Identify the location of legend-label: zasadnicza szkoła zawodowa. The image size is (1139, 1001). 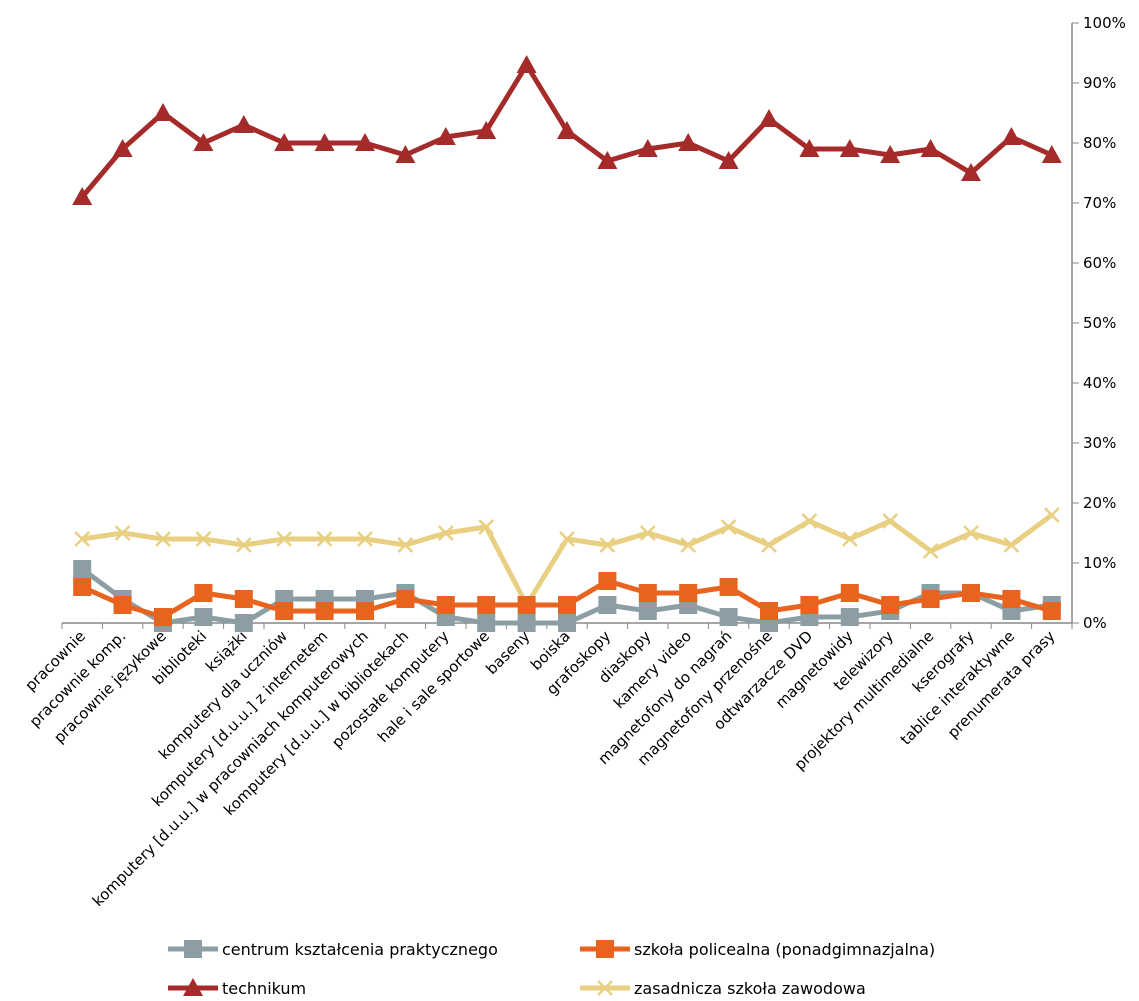
(750, 988).